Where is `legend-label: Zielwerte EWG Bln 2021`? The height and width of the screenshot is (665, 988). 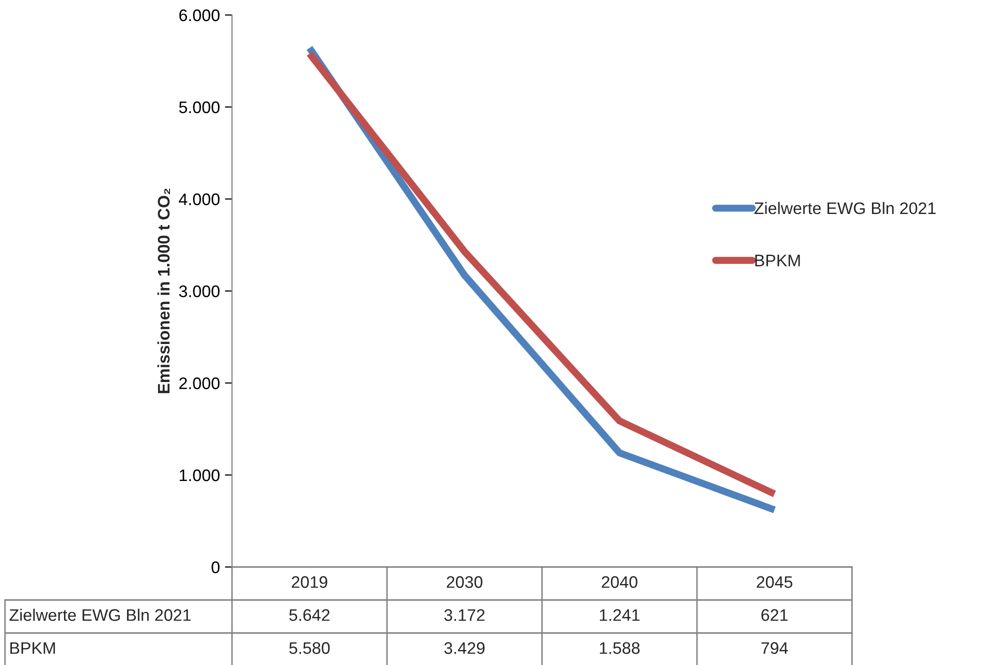 legend-label: Zielwerte EWG Bln 2021 is located at coordinates (845, 208).